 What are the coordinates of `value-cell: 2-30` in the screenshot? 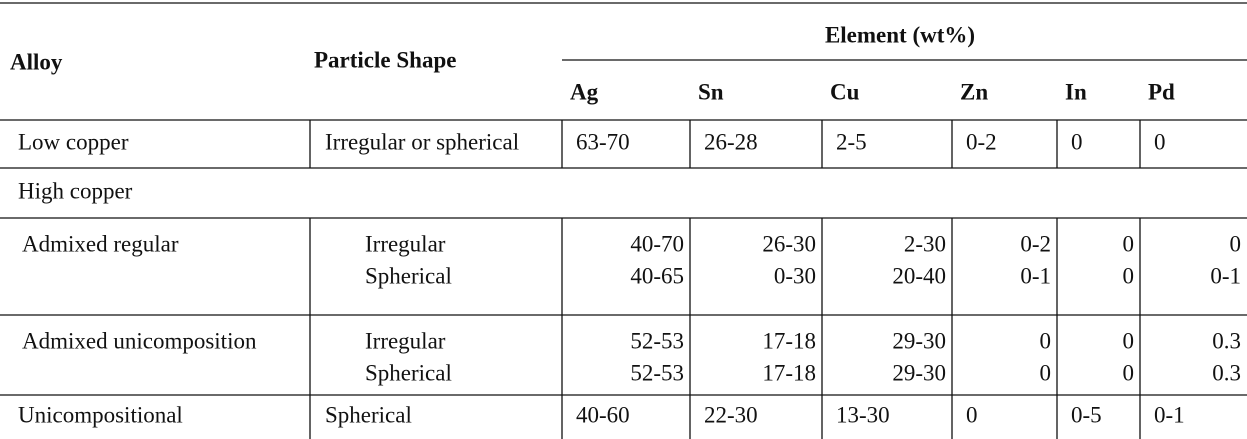 It's located at (925, 243).